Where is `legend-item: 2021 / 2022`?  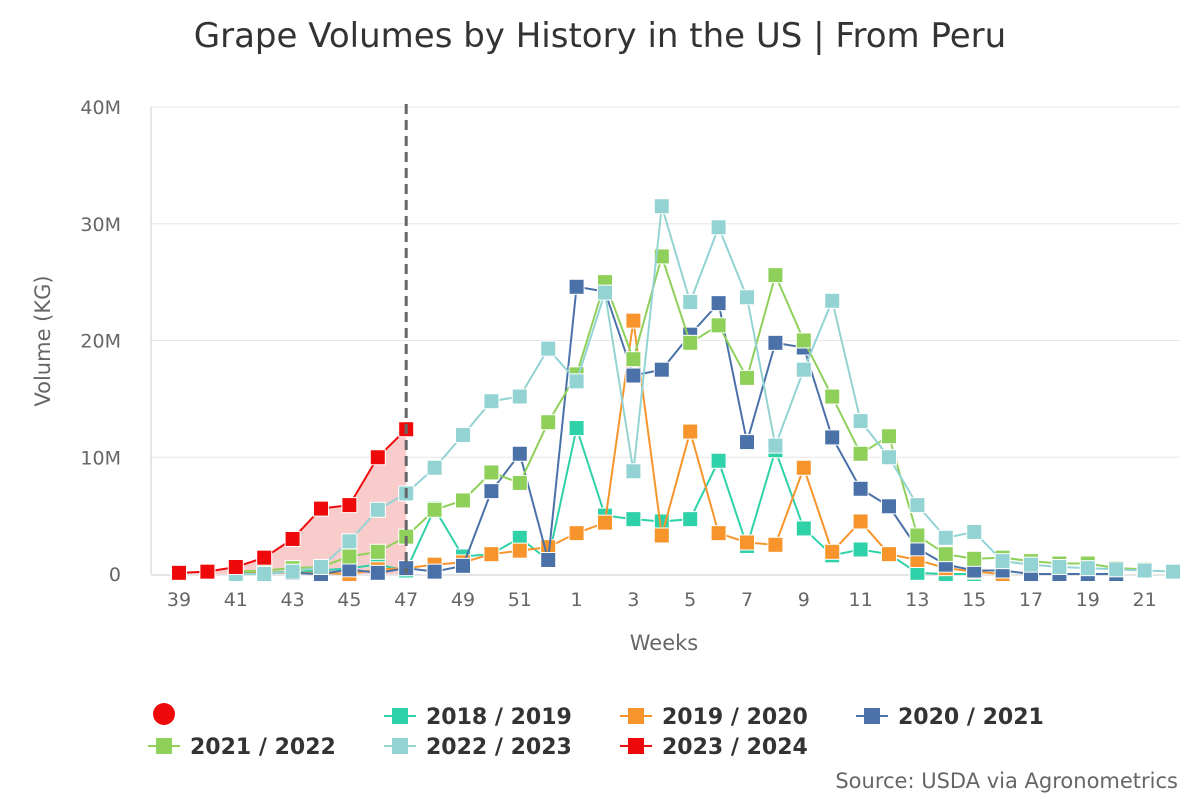
legend-item: 2021 / 2022 is located at coordinates (242, 747).